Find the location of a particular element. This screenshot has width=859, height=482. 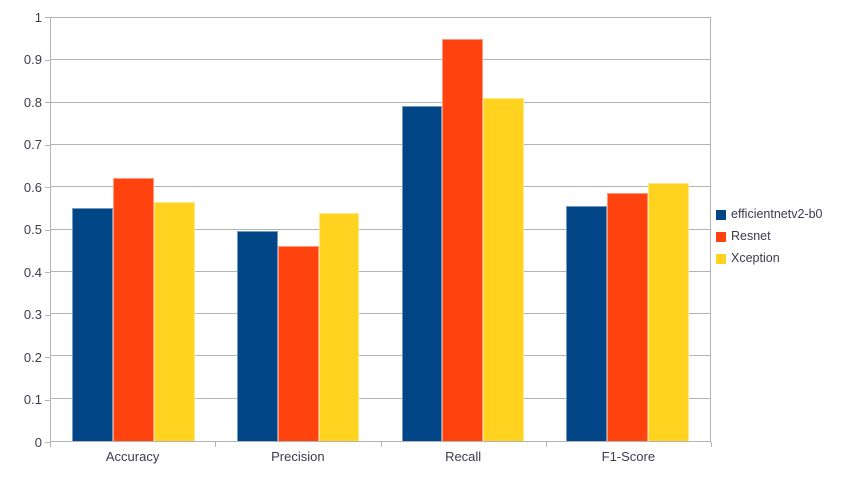

legend-item: Xception is located at coordinates (769, 258).